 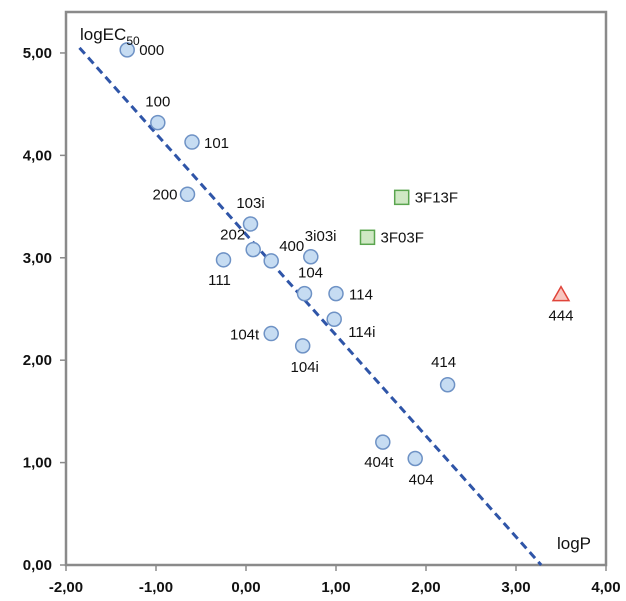 I want to click on point-label: 104, so click(x=310, y=273).